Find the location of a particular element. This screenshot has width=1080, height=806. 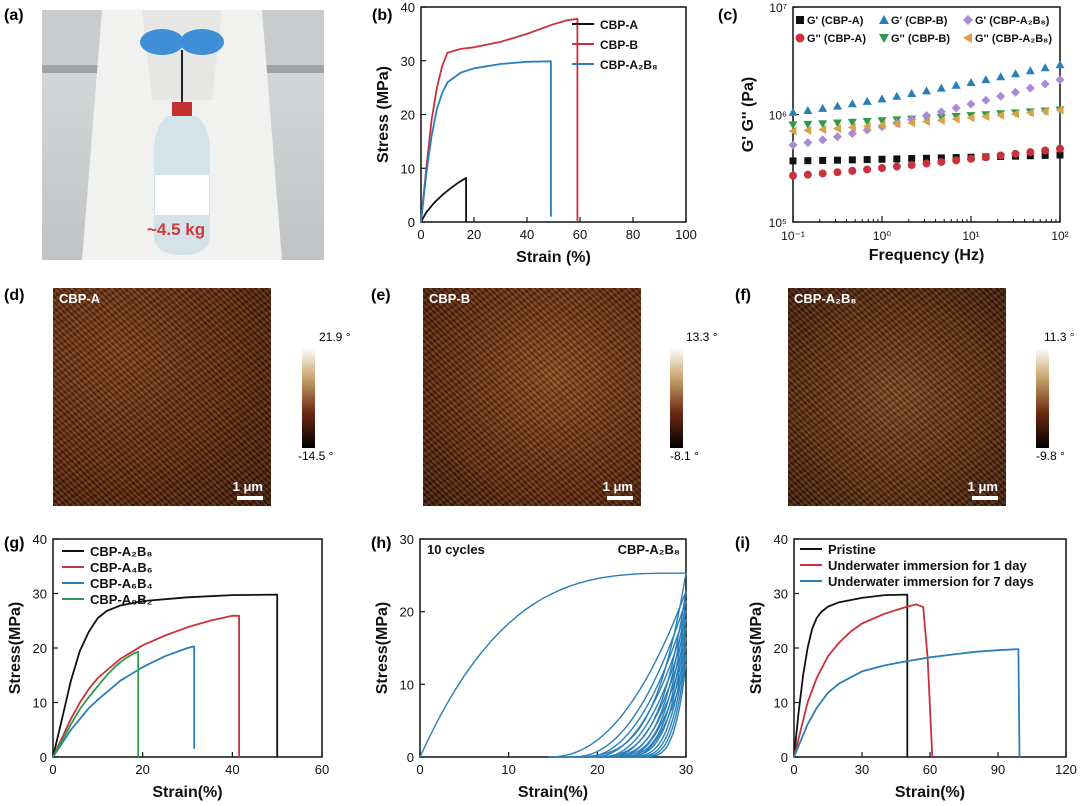

photo-panel-a: ~4.5 kg is located at coordinates (183, 135).